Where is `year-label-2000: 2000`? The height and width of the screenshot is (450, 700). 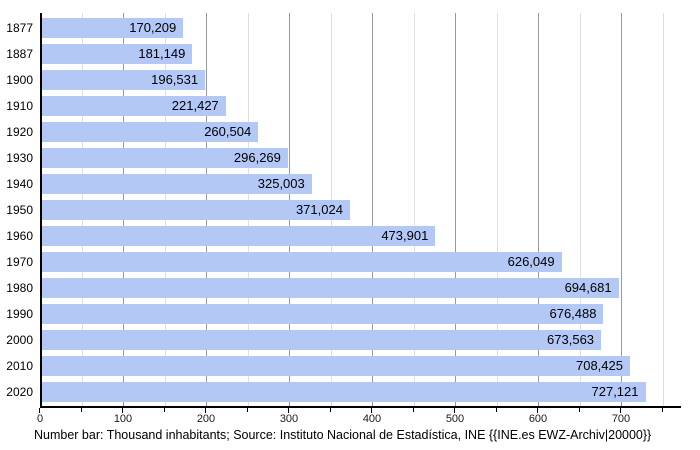
year-label-2000: 2000 is located at coordinates (19, 340).